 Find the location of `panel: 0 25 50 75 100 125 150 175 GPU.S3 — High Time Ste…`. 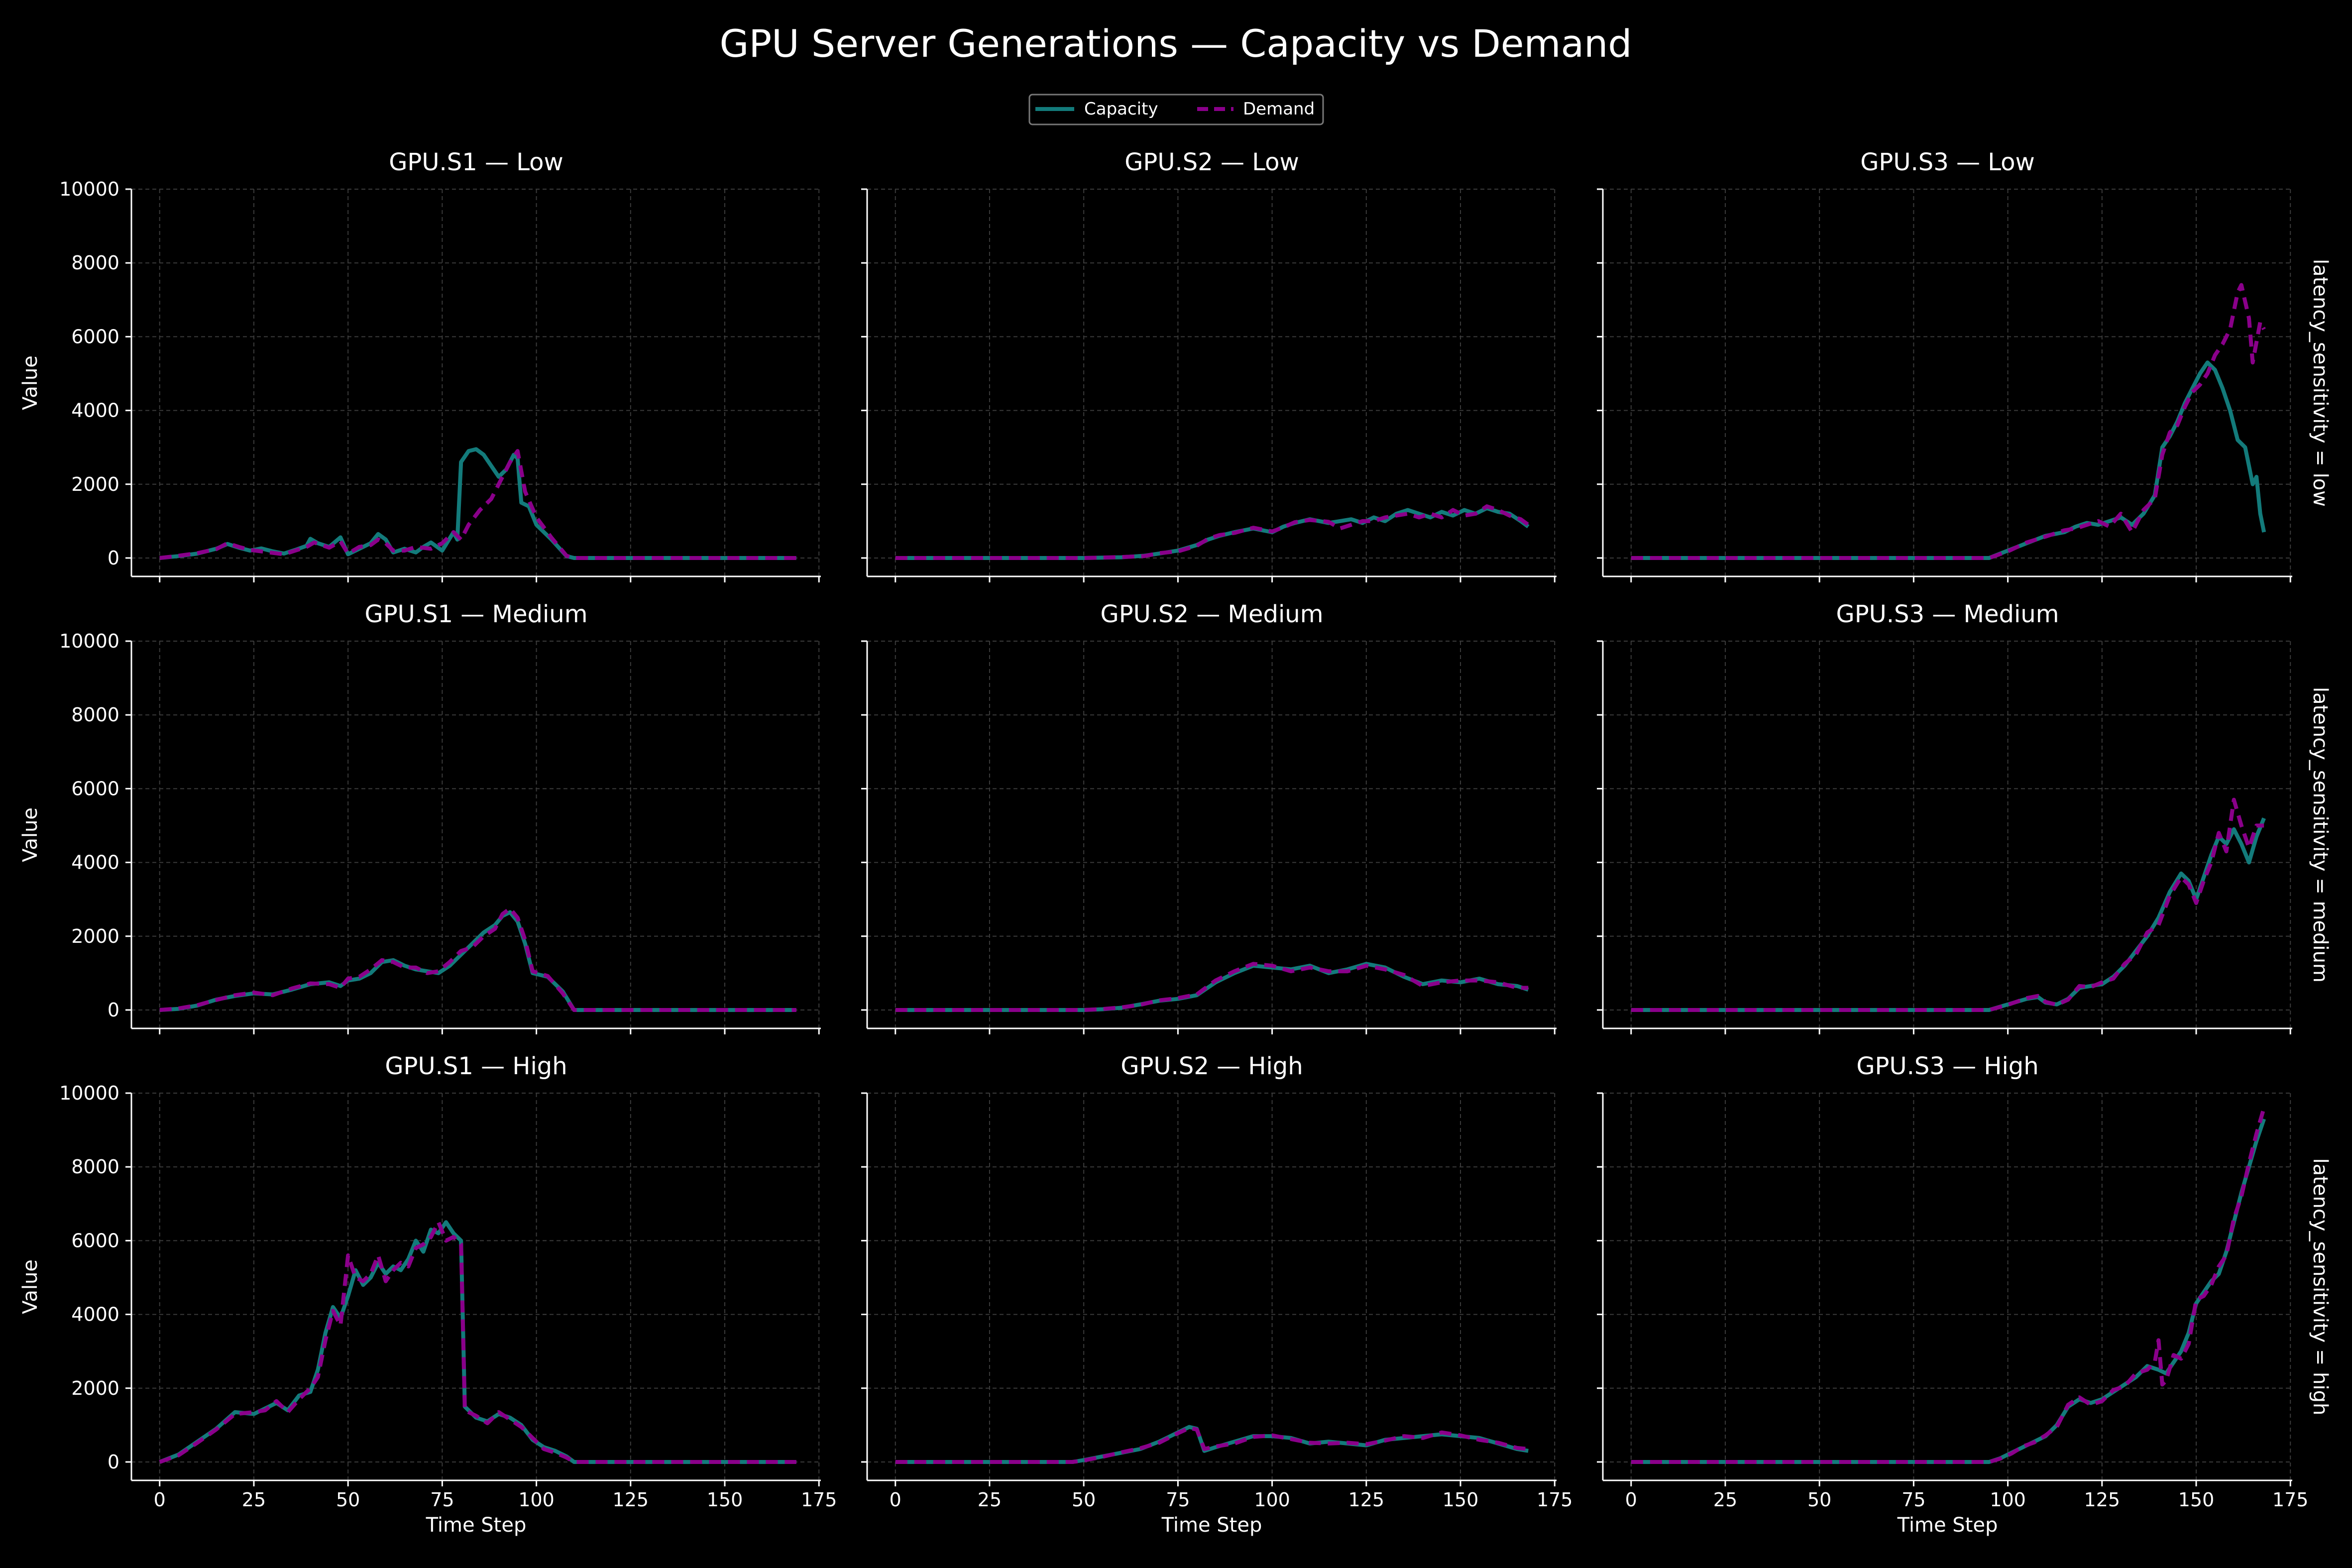

panel: 0 25 50 75 100 125 150 175 GPU.S3 — High Time Ste… is located at coordinates (1964, 1294).